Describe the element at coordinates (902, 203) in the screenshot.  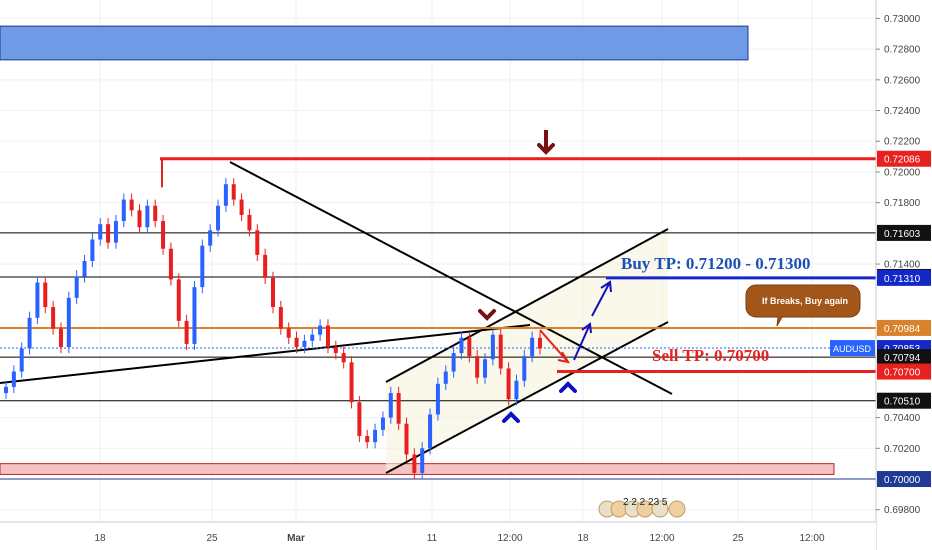
I see `y-tick-label: 0.71800` at that location.